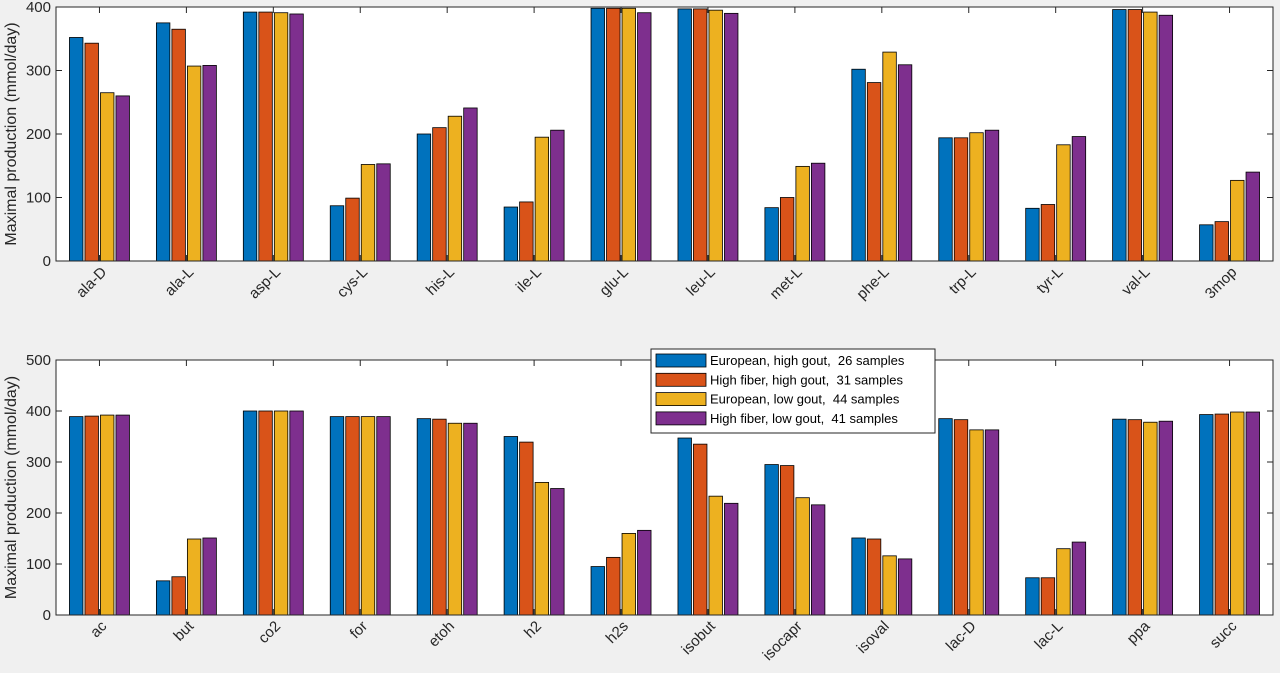 The image size is (1280, 673). What do you see at coordinates (38, 134) in the screenshot?
I see `y-tick-label: 200` at bounding box center [38, 134].